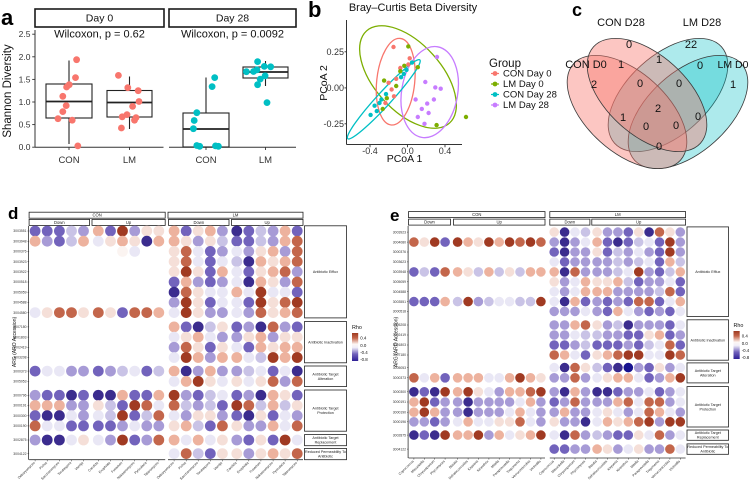 The height and width of the screenshot is (483, 750). Describe the element at coordinates (458, 469) in the screenshot. I see `svg-text: Dehalococcoides` at that location.